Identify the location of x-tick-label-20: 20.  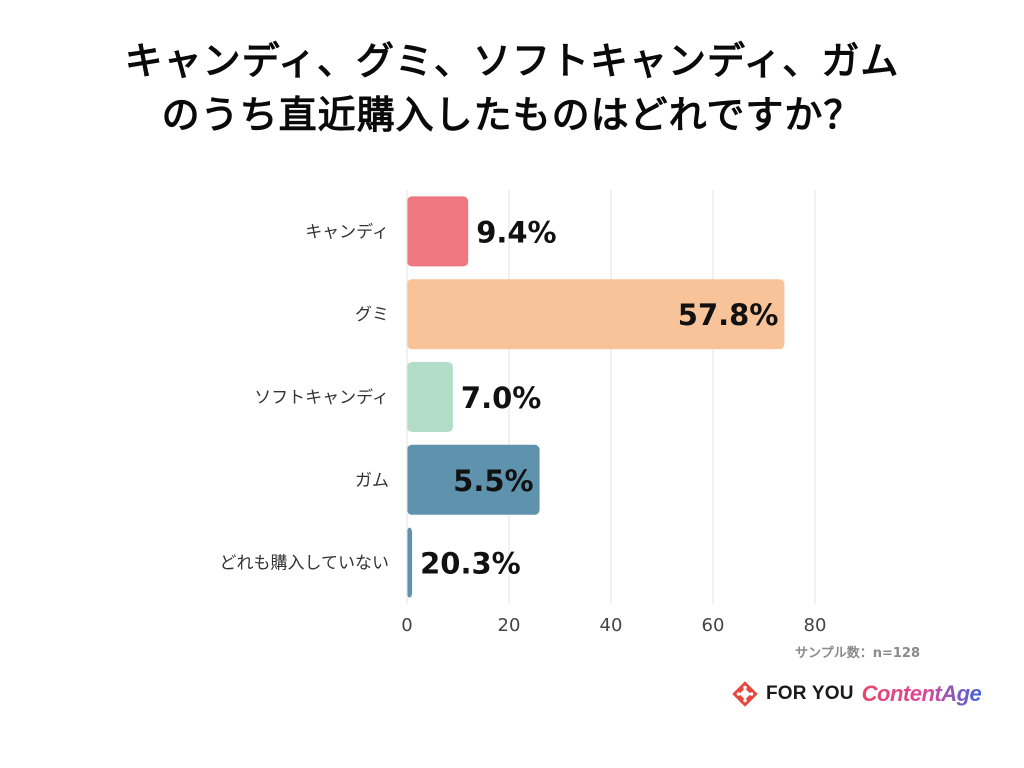
(509, 625).